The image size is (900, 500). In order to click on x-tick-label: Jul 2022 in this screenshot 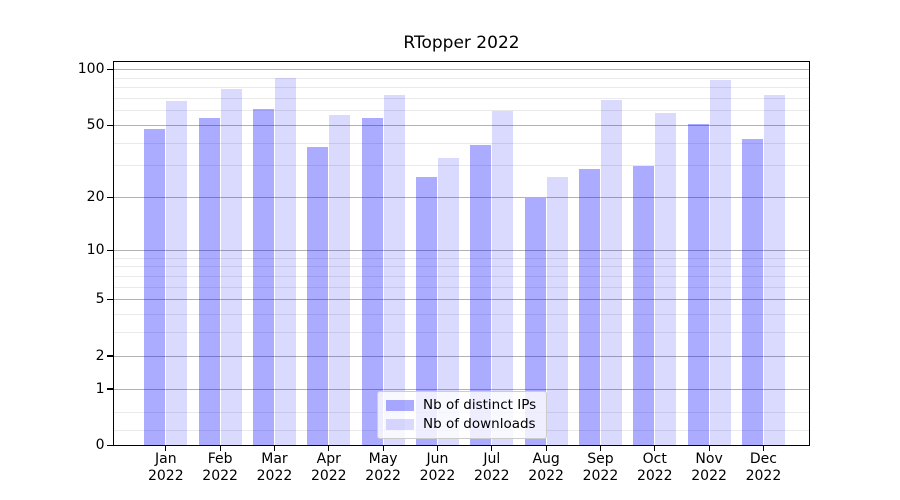, I will do `click(492, 468)`.